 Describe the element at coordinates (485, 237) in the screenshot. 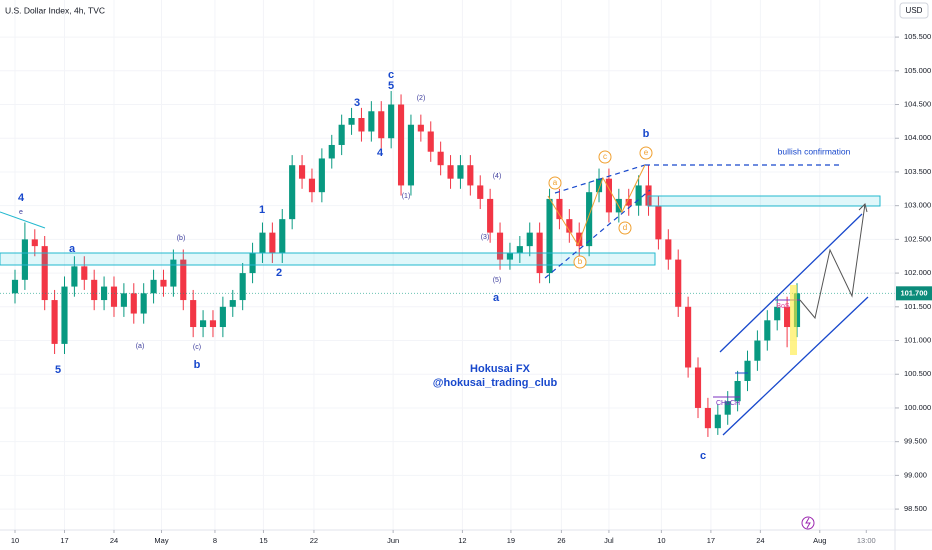

I see `wave-label: (3)` at that location.